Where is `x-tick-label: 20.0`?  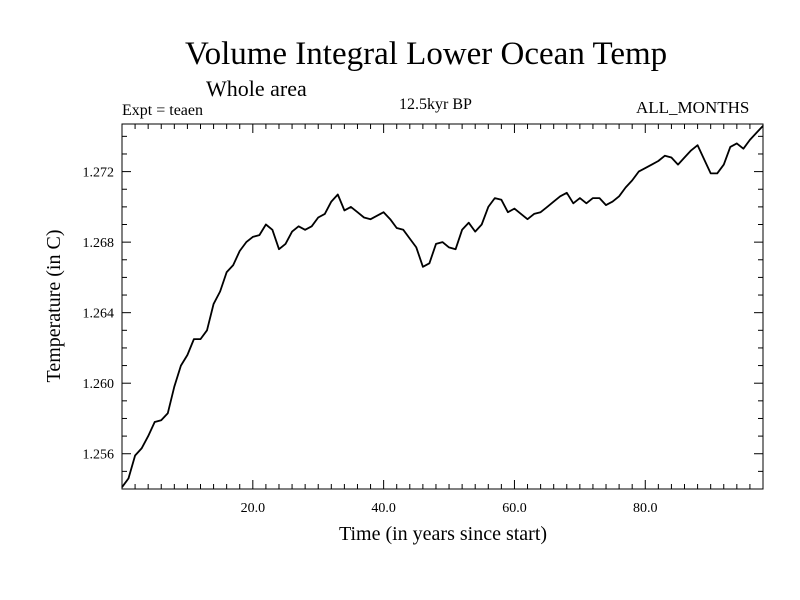 x-tick-label: 20.0 is located at coordinates (253, 508).